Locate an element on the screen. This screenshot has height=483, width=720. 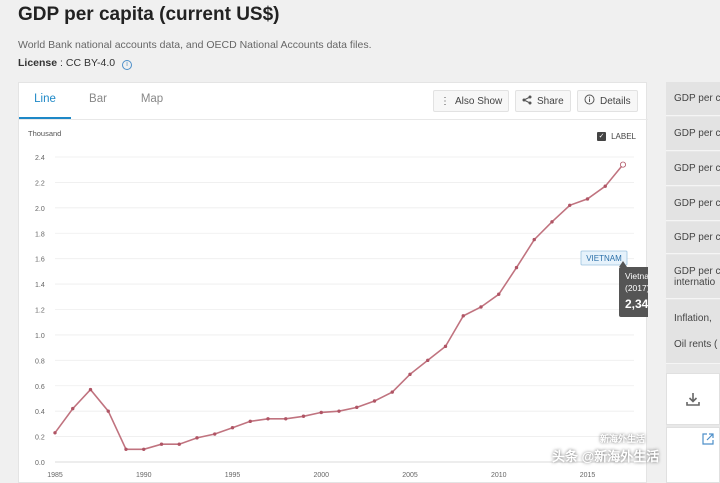
sidebar-item-oil-rents: Oil rents ( is located at coordinates (693, 345).